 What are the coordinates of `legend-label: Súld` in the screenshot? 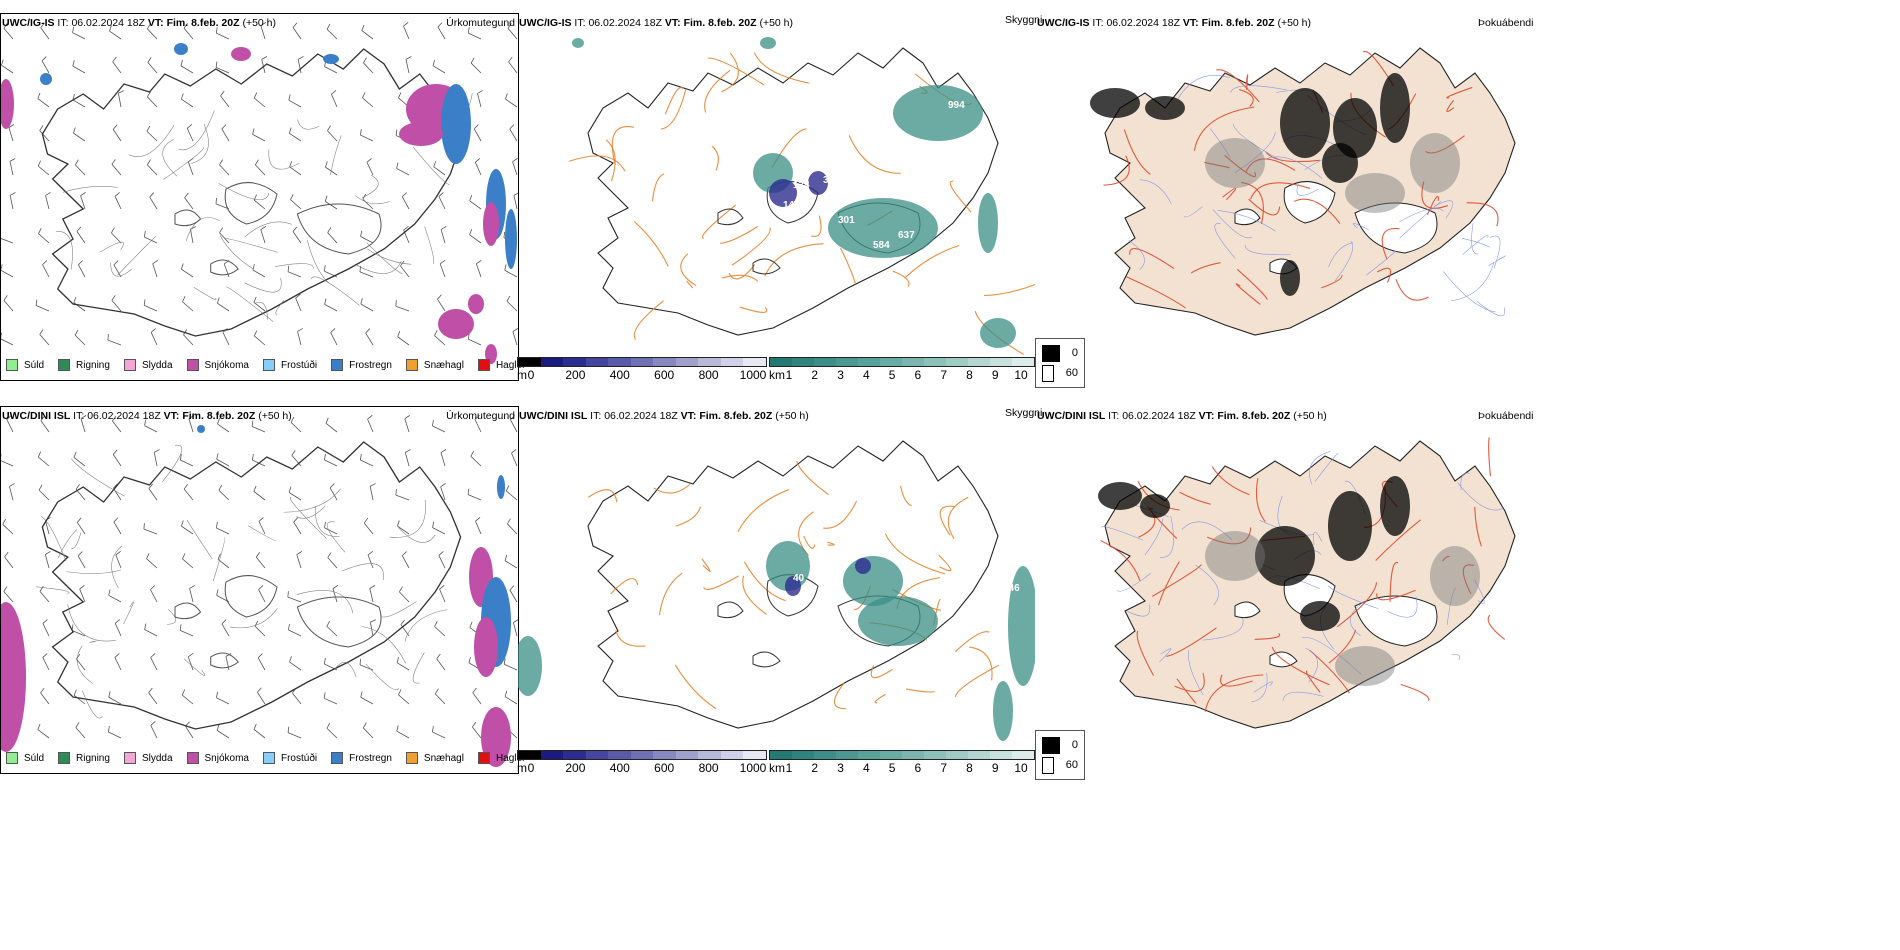 It's located at (34, 758).